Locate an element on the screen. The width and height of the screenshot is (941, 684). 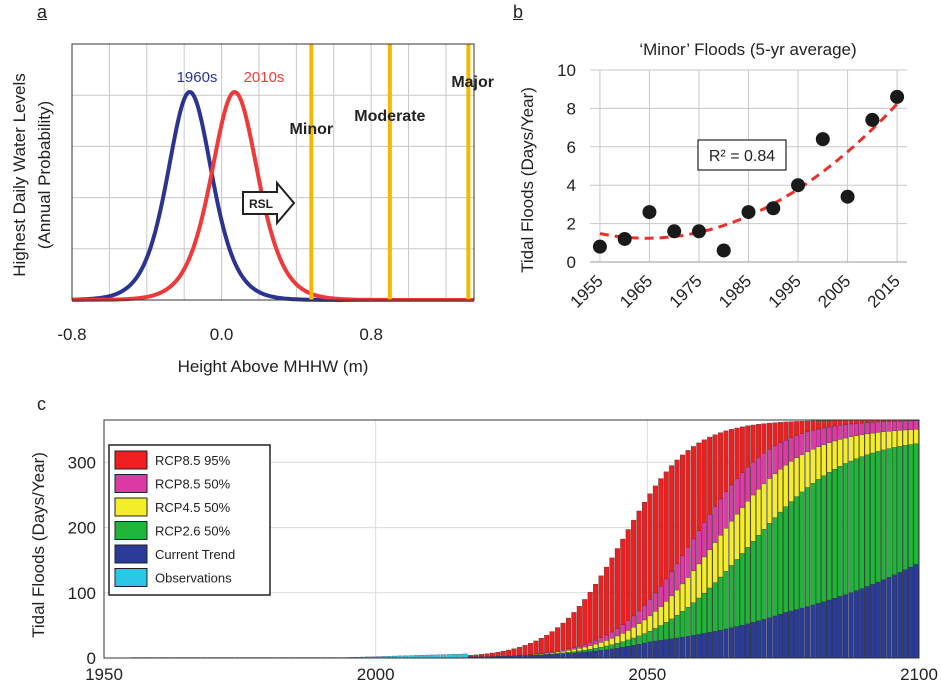
panel-label-c: c is located at coordinates (41, 404).